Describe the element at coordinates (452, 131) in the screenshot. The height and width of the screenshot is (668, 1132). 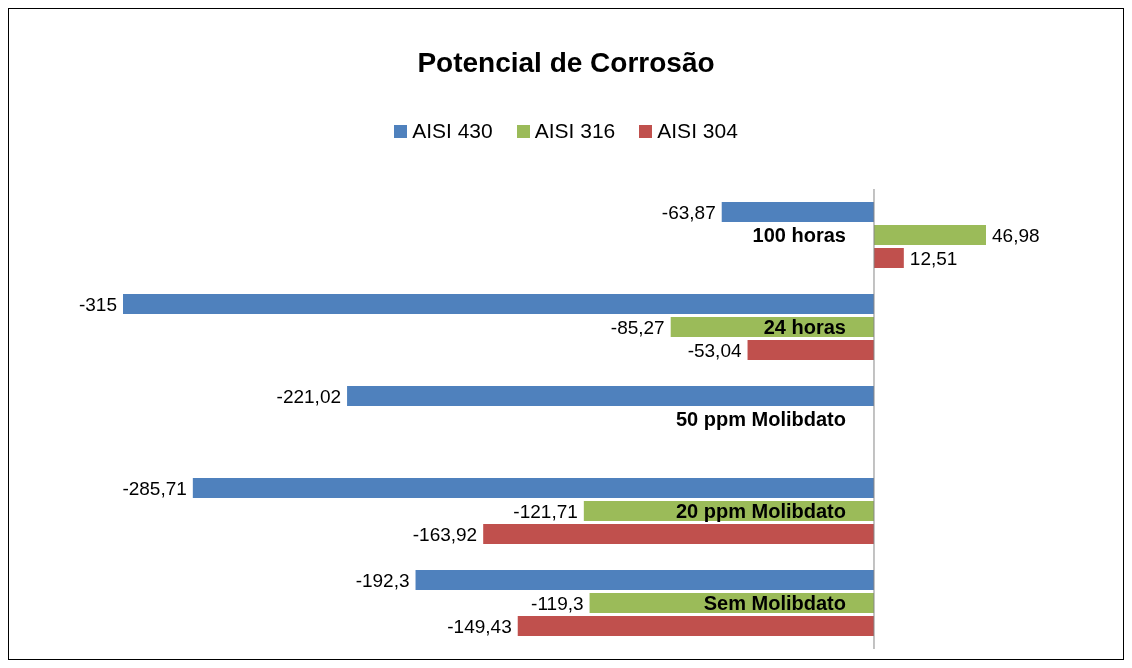
I see `legend-label: AISI 430` at that location.